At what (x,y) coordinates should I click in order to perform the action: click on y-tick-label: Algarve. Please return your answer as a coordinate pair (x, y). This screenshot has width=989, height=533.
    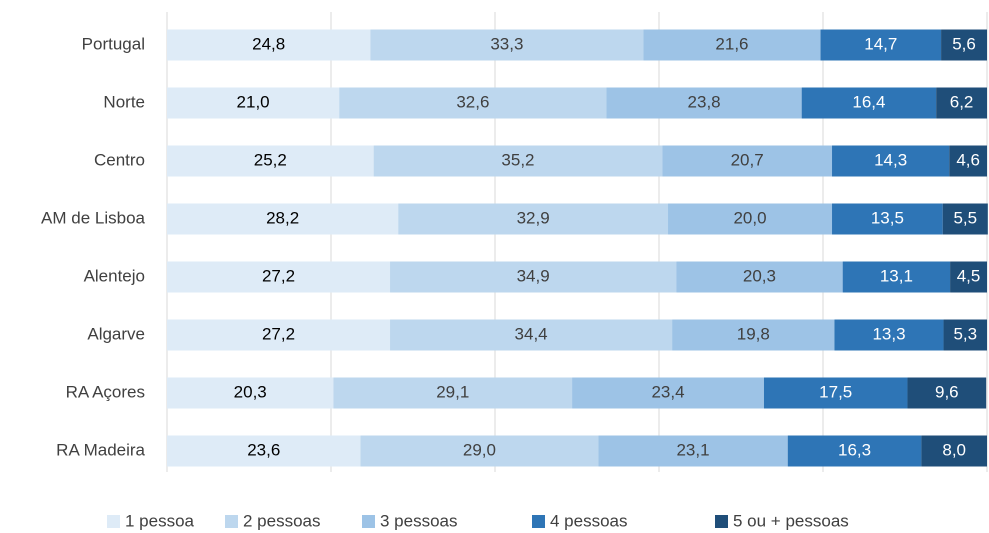
    Looking at the image, I should click on (116, 333).